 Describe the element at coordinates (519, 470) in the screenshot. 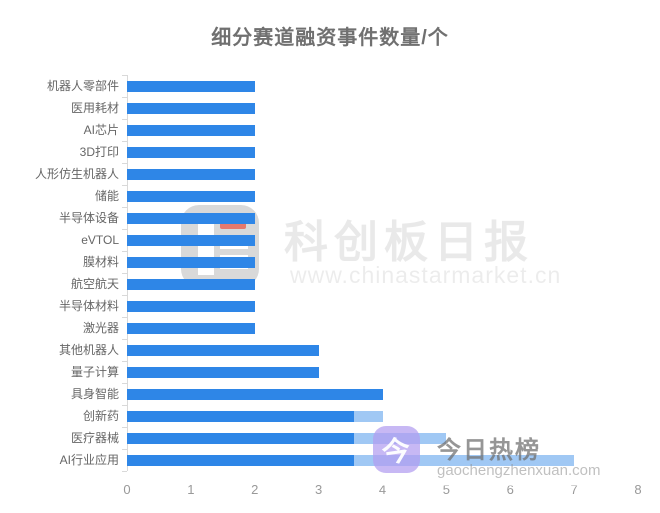

I see `badge-url: gaochengzhenxuan.com` at that location.